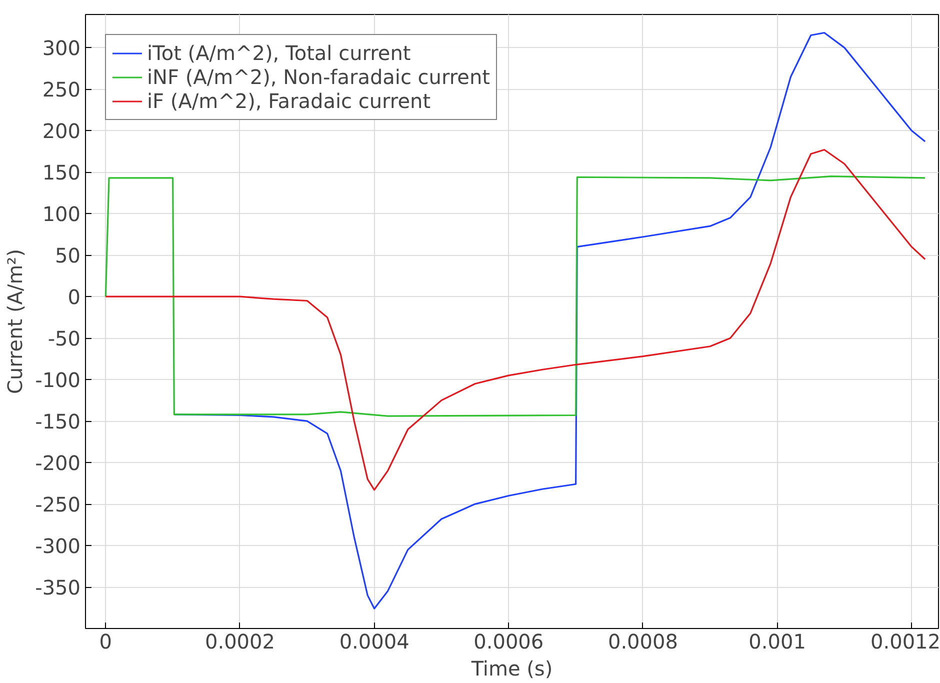 Image resolution: width=940 pixels, height=683 pixels. I want to click on y-axis-title: Current (A/m²), so click(15, 321).